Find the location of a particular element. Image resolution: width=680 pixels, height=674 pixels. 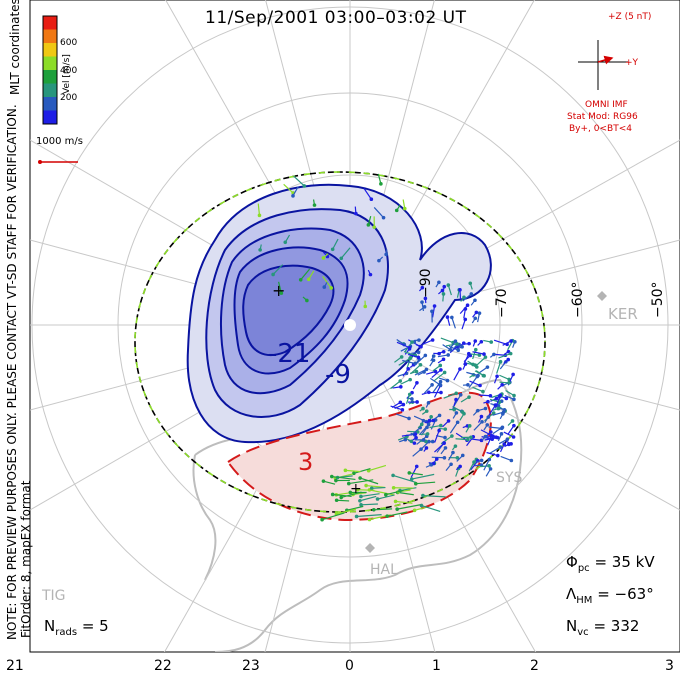

imf-y-label: +Y is located at coordinates (632, 63).